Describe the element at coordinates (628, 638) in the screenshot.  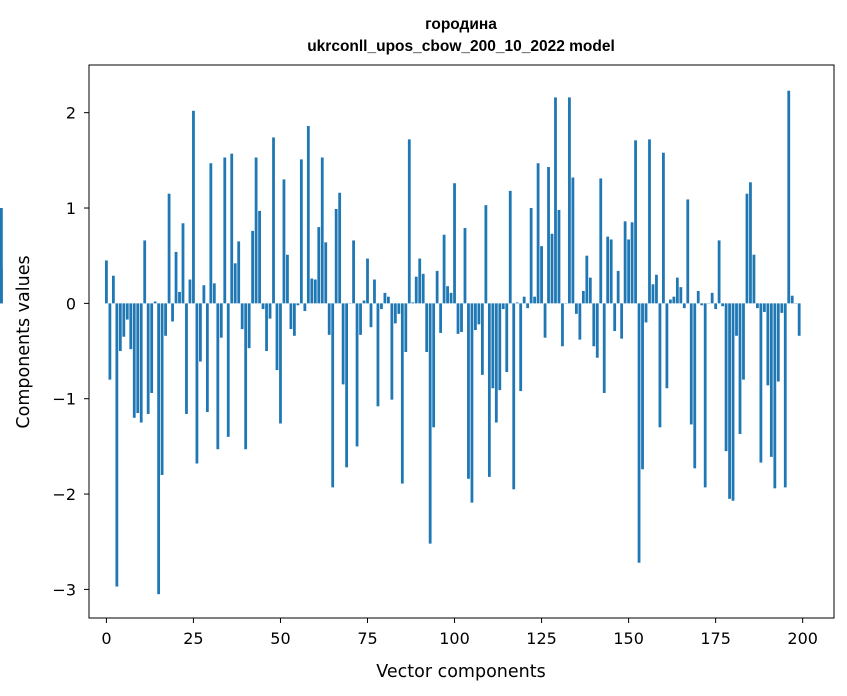
I see `x-tick-label-150: 150` at that location.